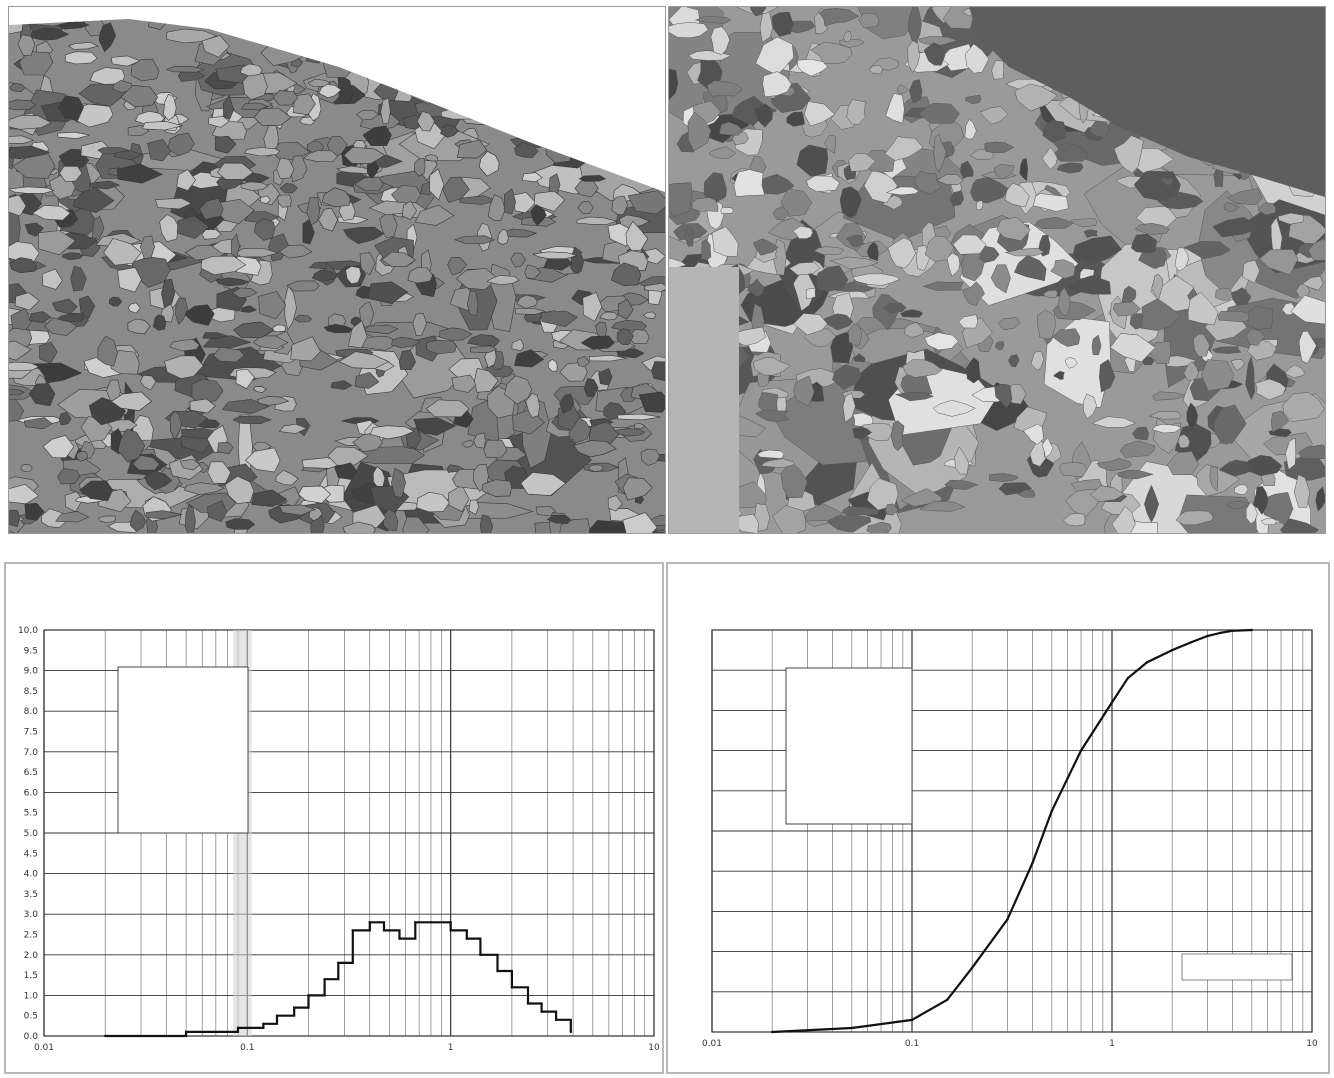  I want to click on x-tick-label: 0.1, so click(247, 1048).